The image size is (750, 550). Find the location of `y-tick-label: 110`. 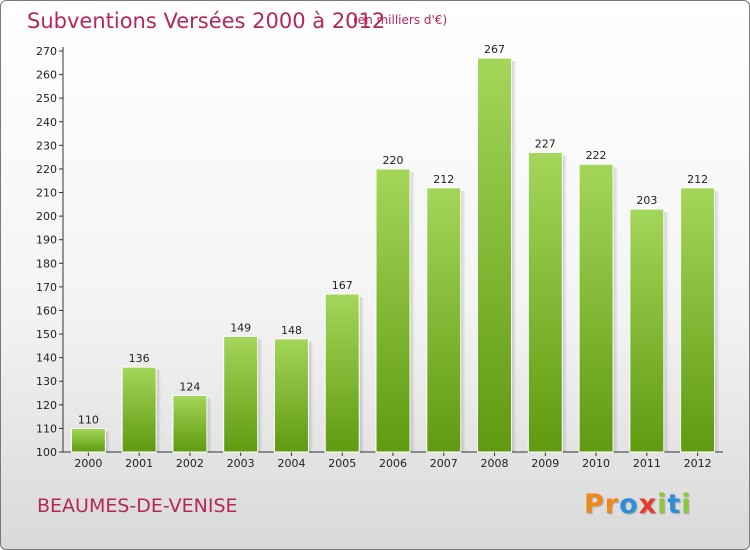

y-tick-label: 110 is located at coordinates (46, 428).